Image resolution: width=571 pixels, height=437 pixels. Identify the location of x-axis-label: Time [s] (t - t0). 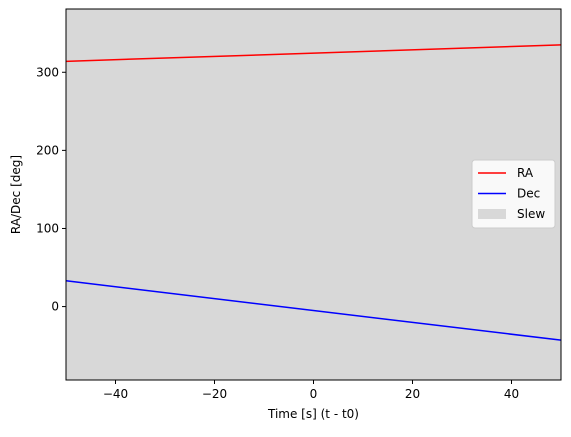
(313, 414).